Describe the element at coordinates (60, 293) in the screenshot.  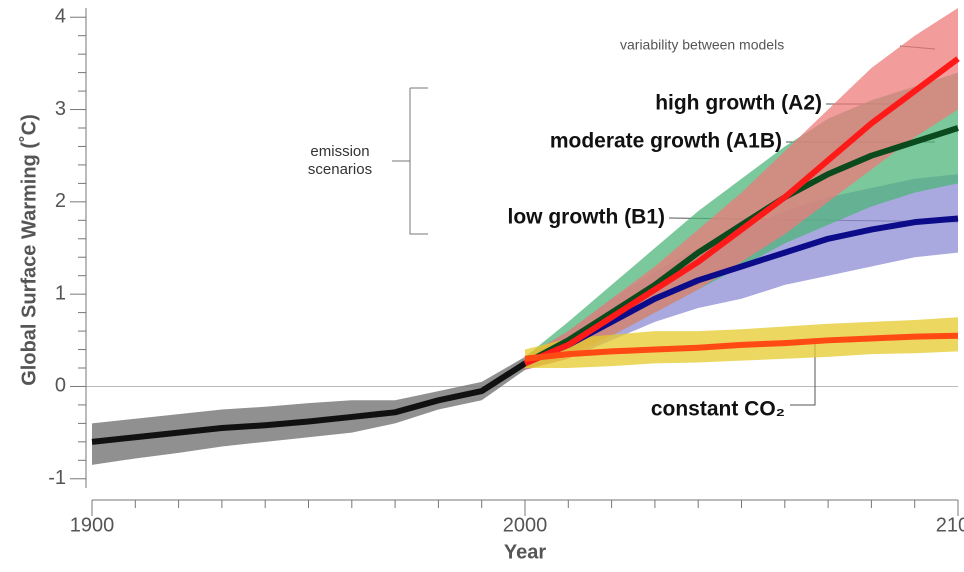
I see `y-tick-label: 1` at that location.